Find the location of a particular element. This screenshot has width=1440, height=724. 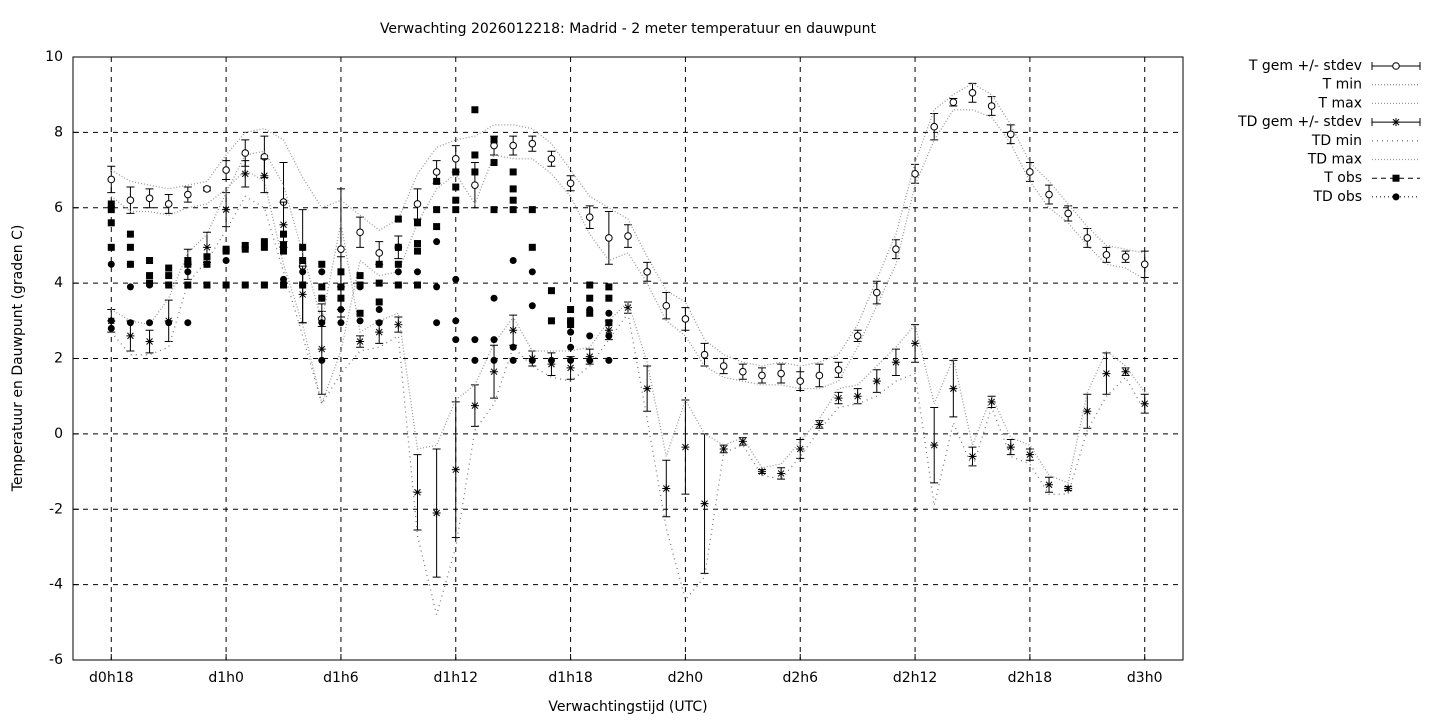

x-tick-label: d2h18 is located at coordinates (1030, 678).